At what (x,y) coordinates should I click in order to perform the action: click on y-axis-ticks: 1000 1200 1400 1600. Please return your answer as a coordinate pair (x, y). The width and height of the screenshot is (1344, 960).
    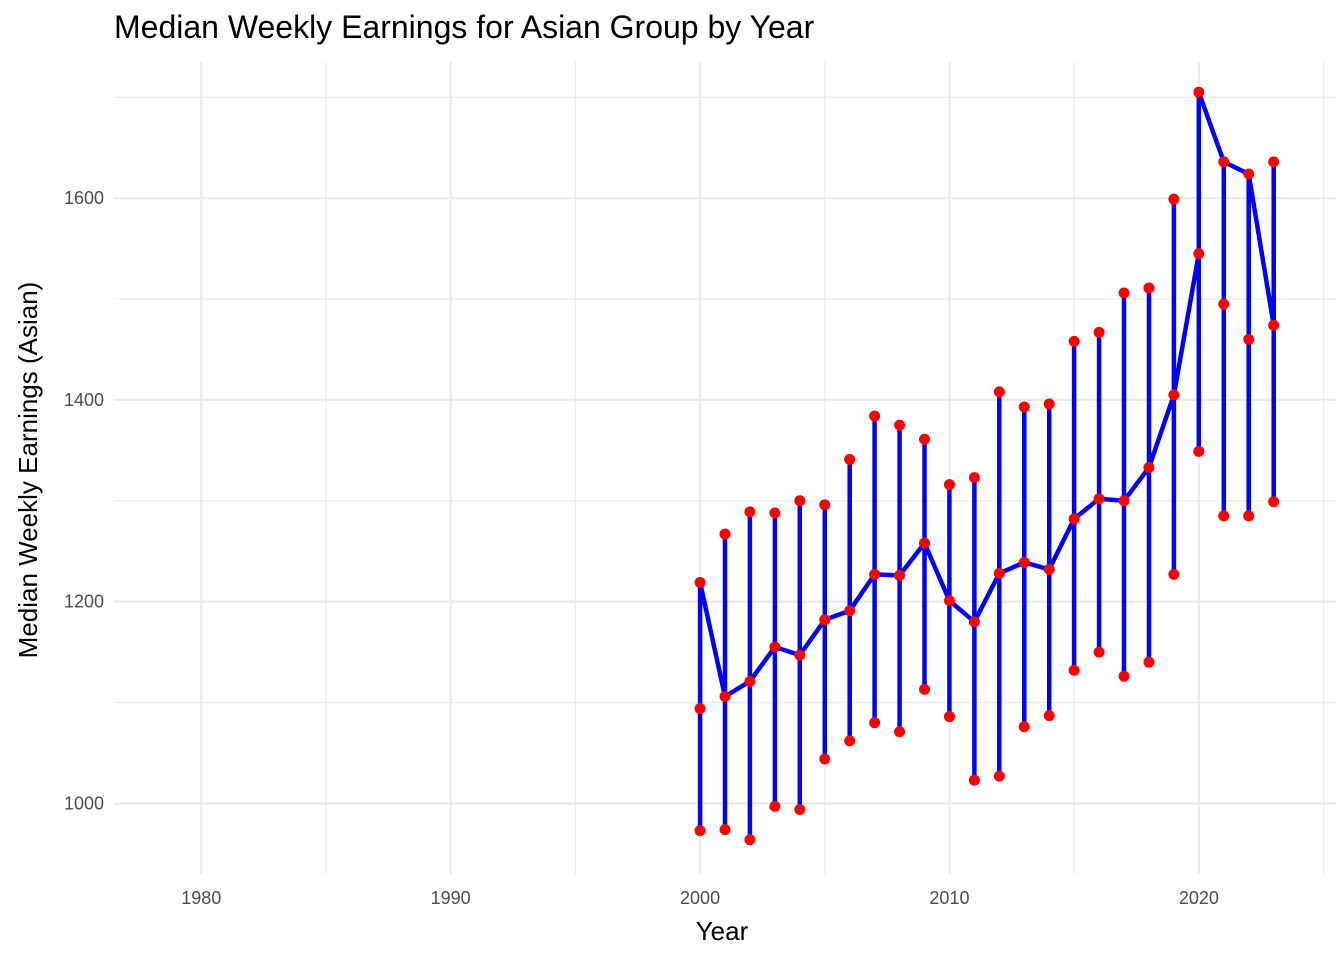
    Looking at the image, I should click on (84, 500).